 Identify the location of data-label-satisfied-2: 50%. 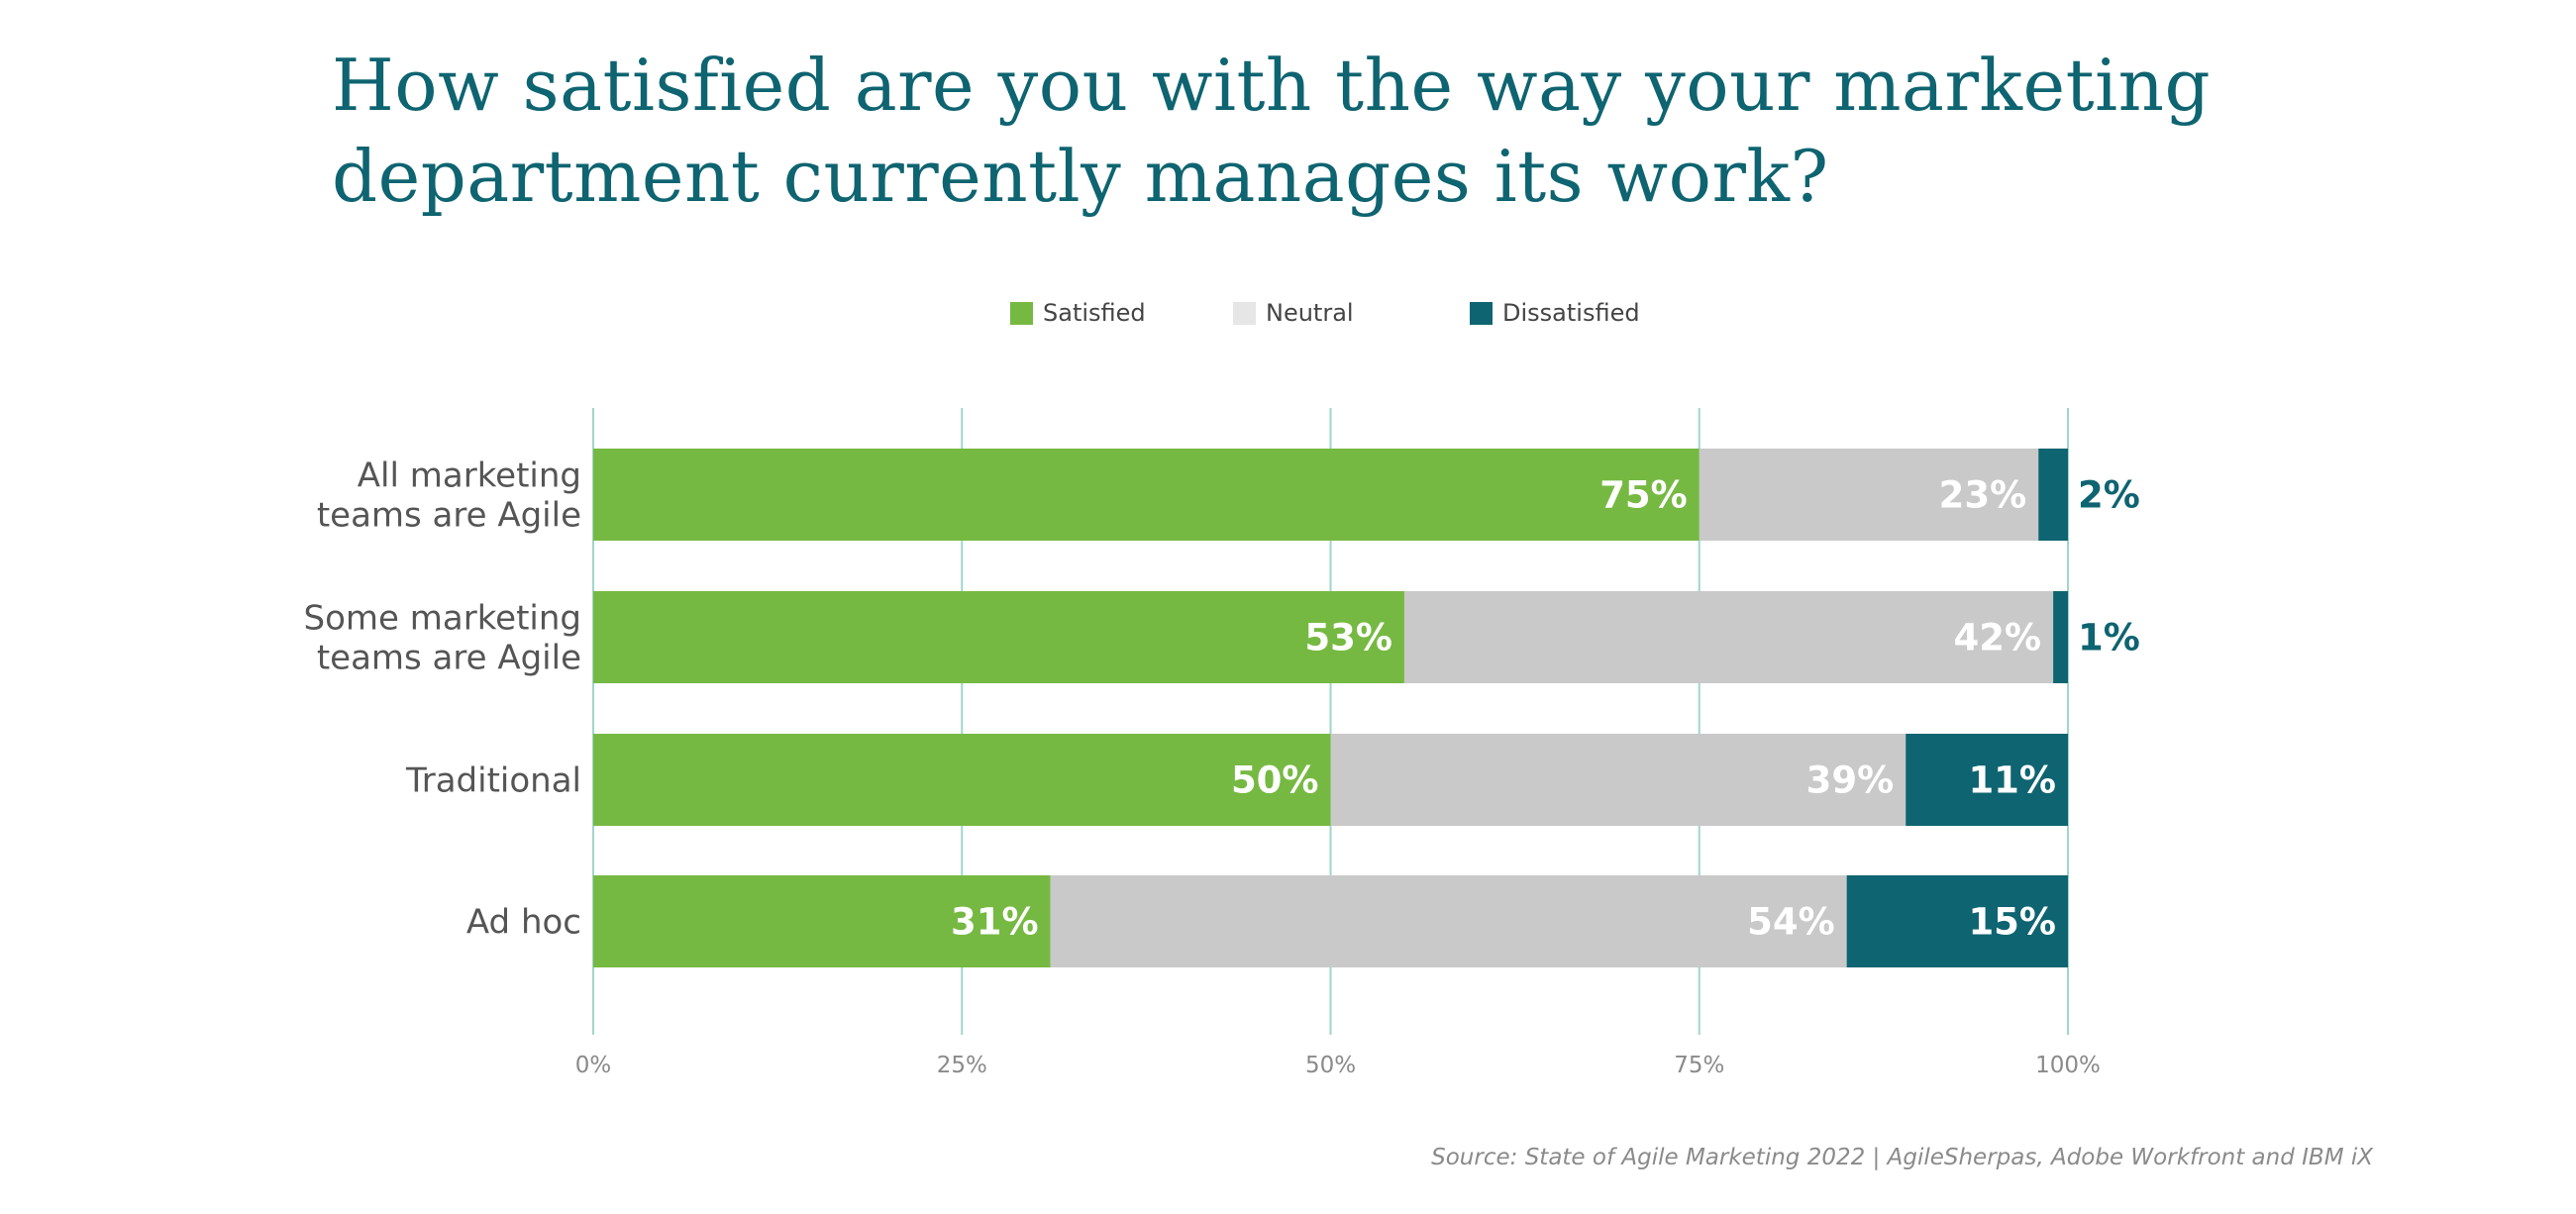
(1275, 781).